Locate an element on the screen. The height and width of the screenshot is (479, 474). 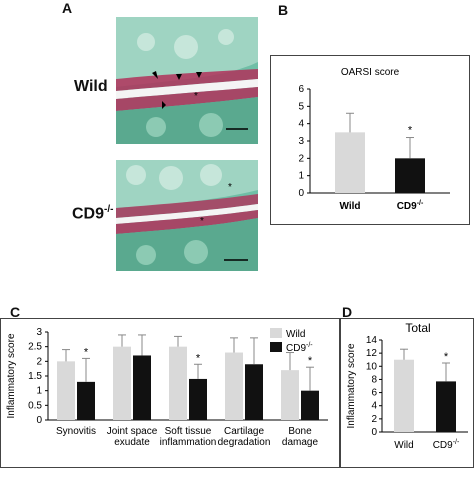
chart-b-ytick-label: 5 is located at coordinates (301, 106).